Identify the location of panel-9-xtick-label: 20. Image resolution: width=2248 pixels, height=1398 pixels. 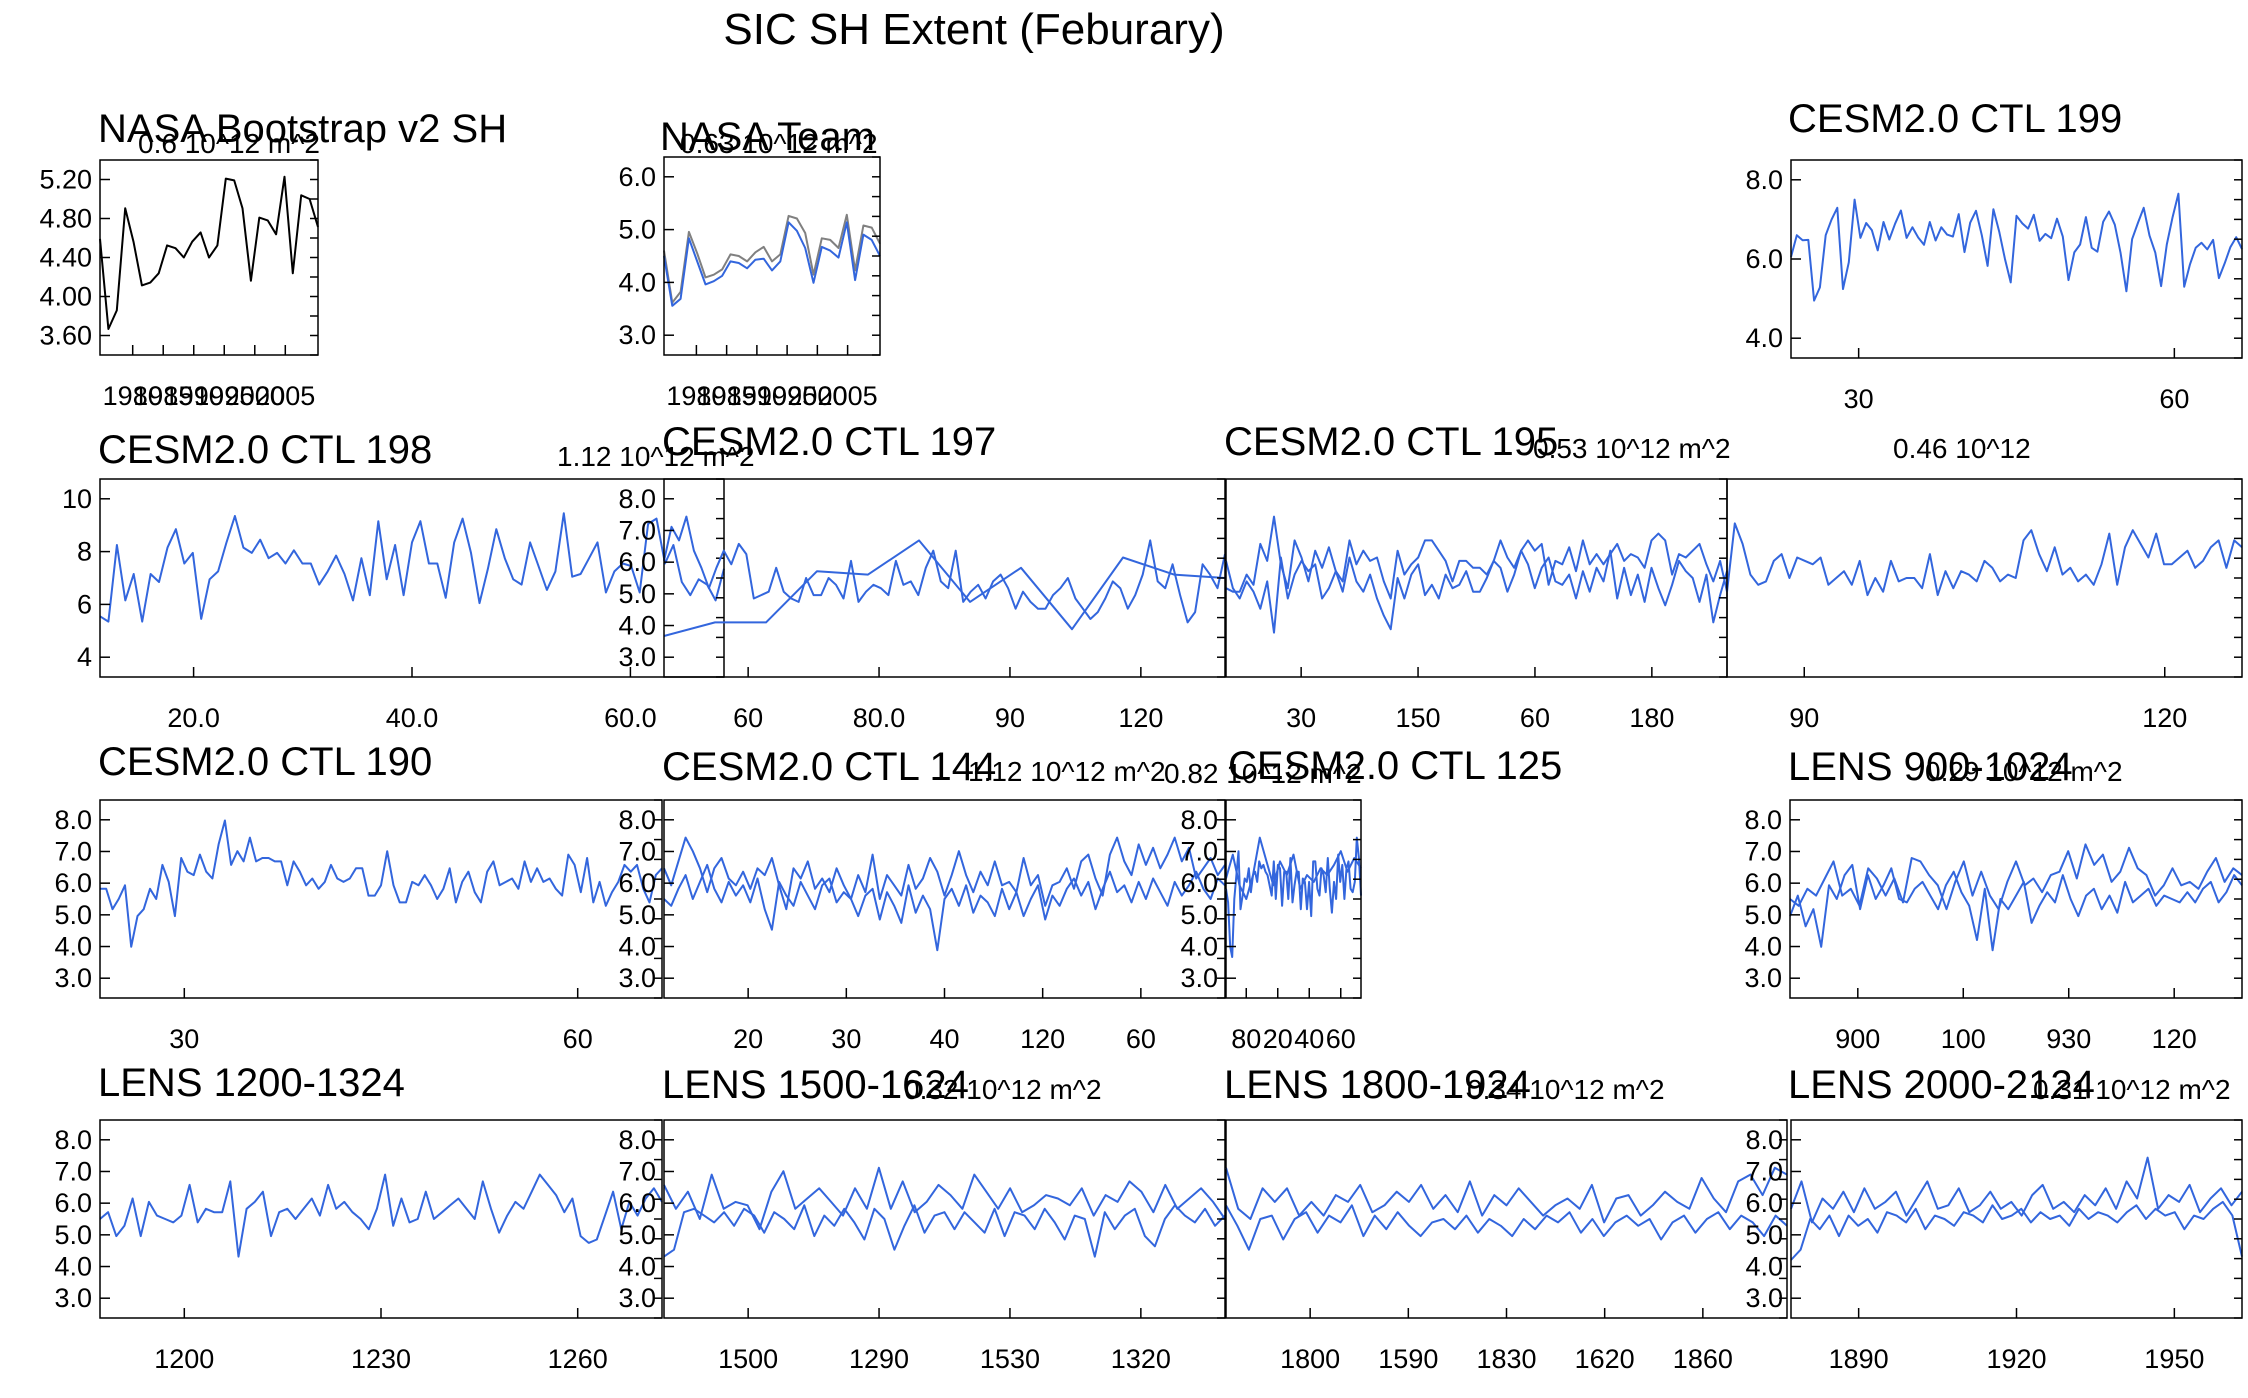
(748, 1039).